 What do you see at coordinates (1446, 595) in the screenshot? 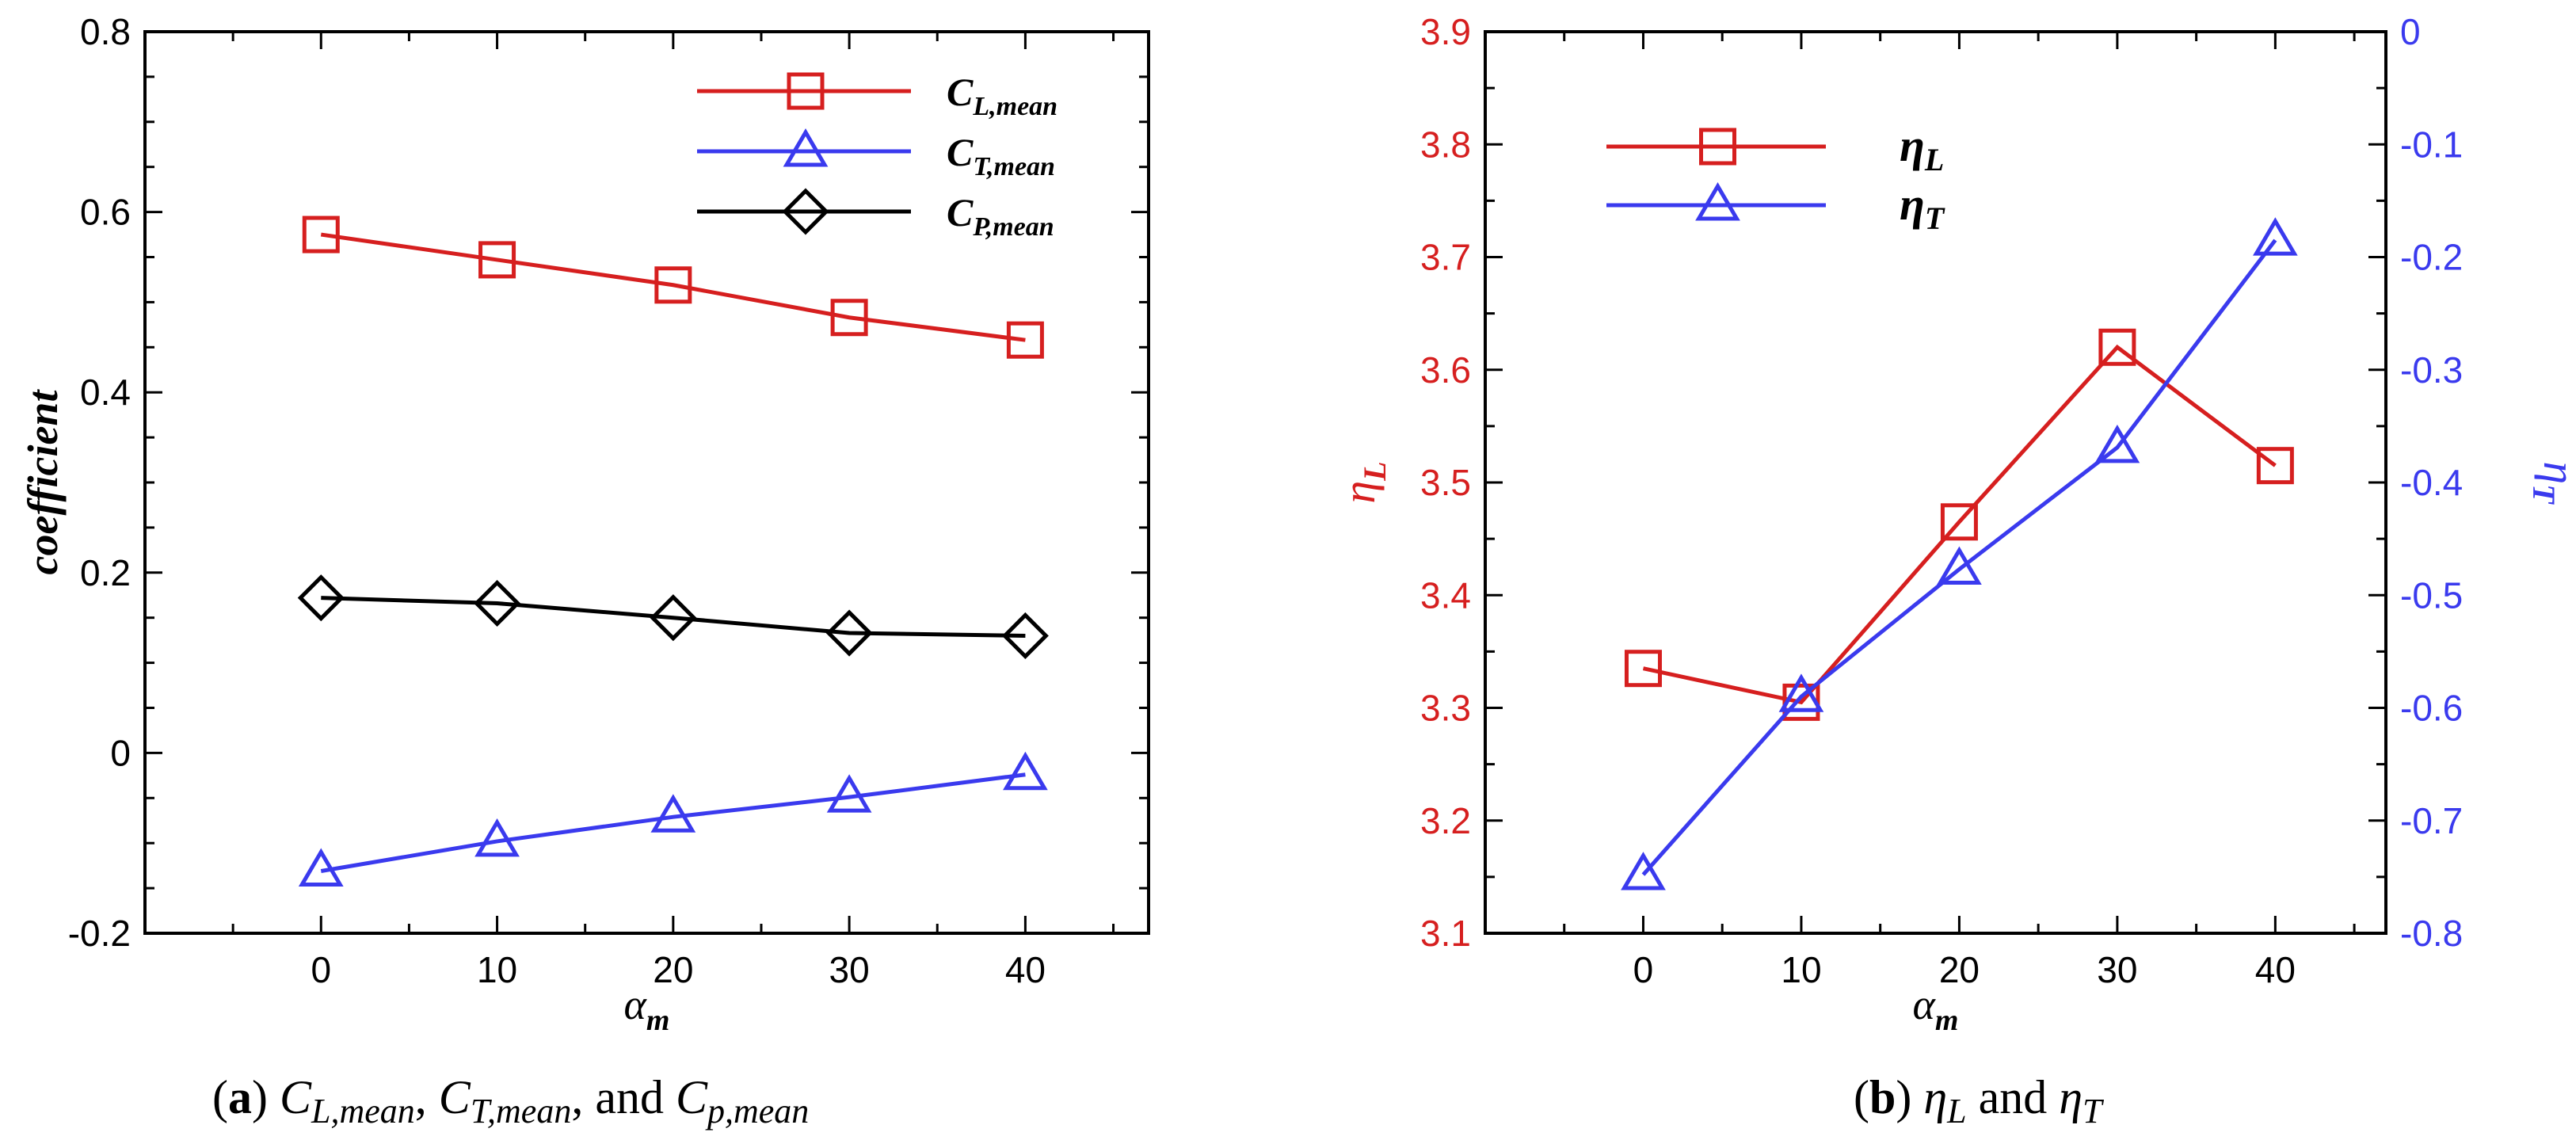
I see `y-tick-label-left: 3.4` at bounding box center [1446, 595].